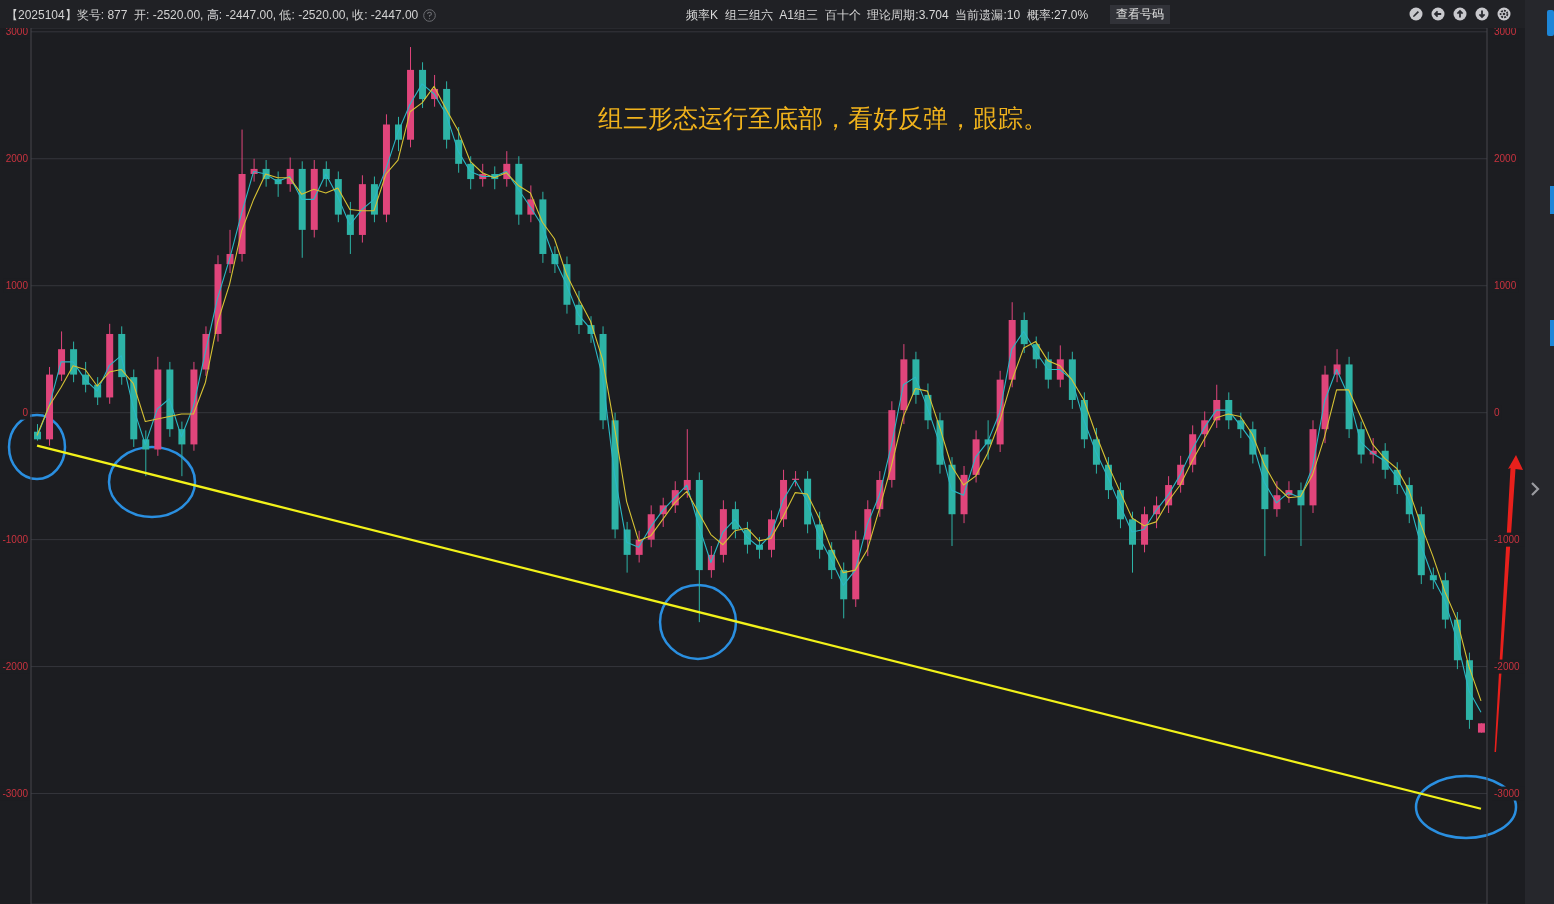 The image size is (1554, 904). What do you see at coordinates (1497, 413) in the screenshot?
I see `y2-tick-label: 0` at bounding box center [1497, 413].